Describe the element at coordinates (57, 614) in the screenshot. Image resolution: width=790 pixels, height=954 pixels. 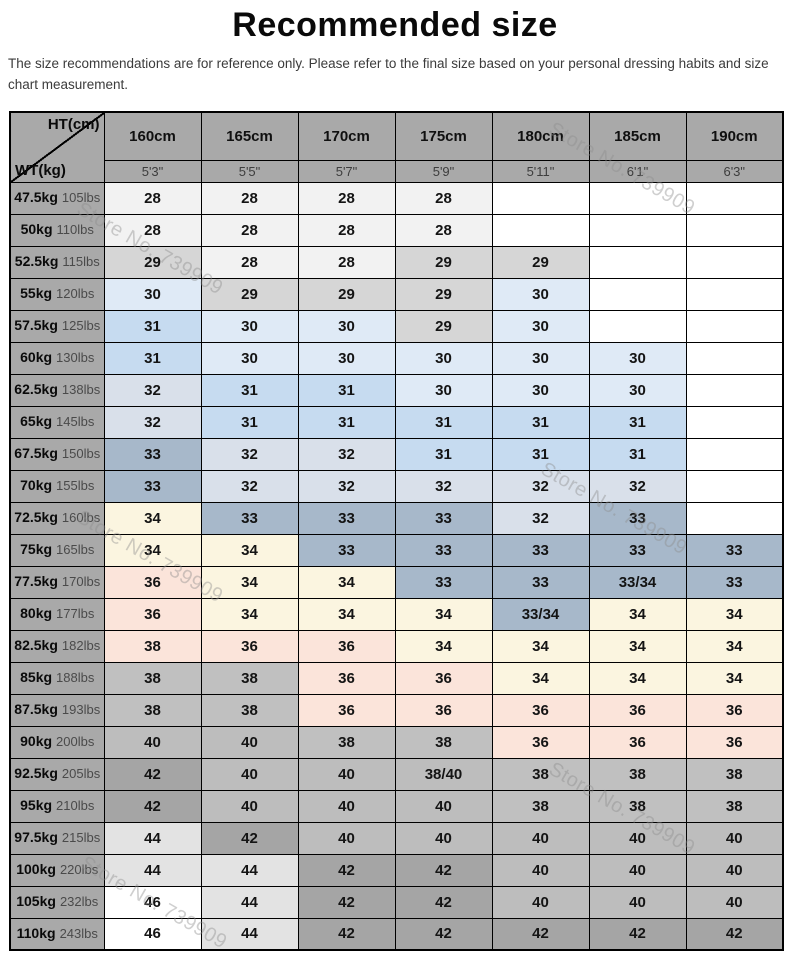
I see `weight-row-label: 80kg 177lbs` at that location.